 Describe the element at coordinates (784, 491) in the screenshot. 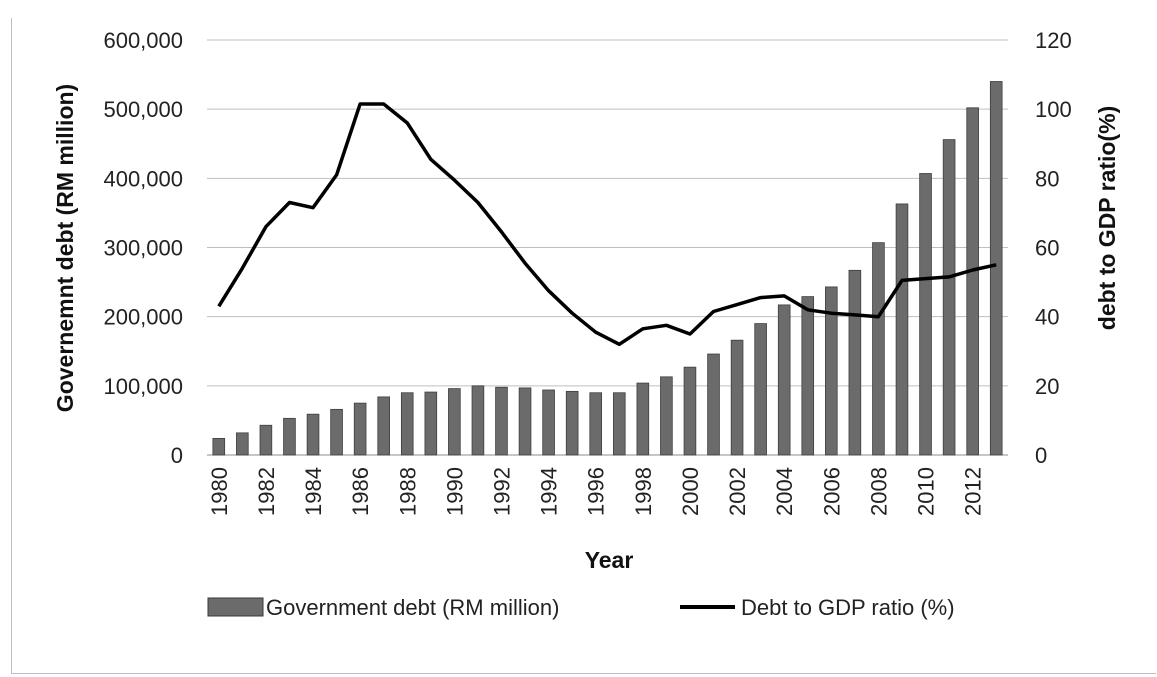

I see `x-tick-label: 2004` at that location.